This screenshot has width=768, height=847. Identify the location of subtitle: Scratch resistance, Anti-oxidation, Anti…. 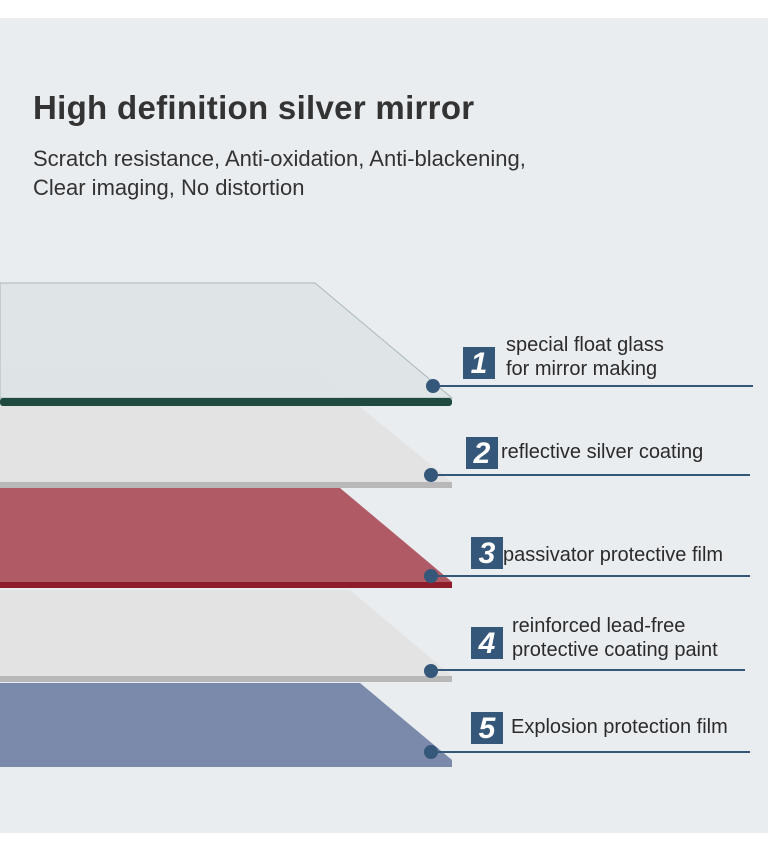
(279, 173).